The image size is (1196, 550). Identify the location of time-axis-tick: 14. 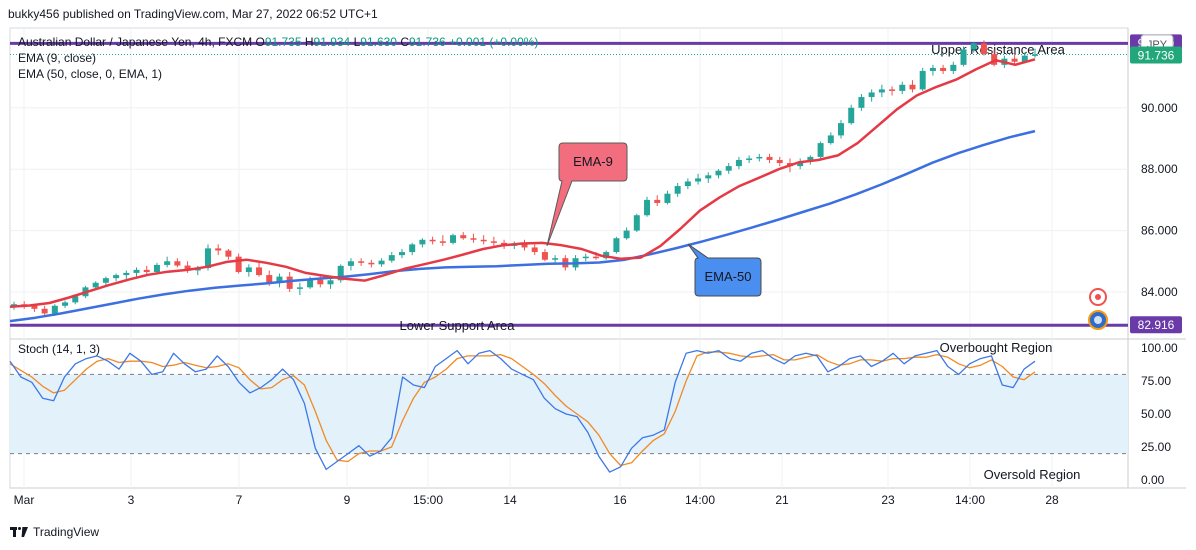
(510, 500).